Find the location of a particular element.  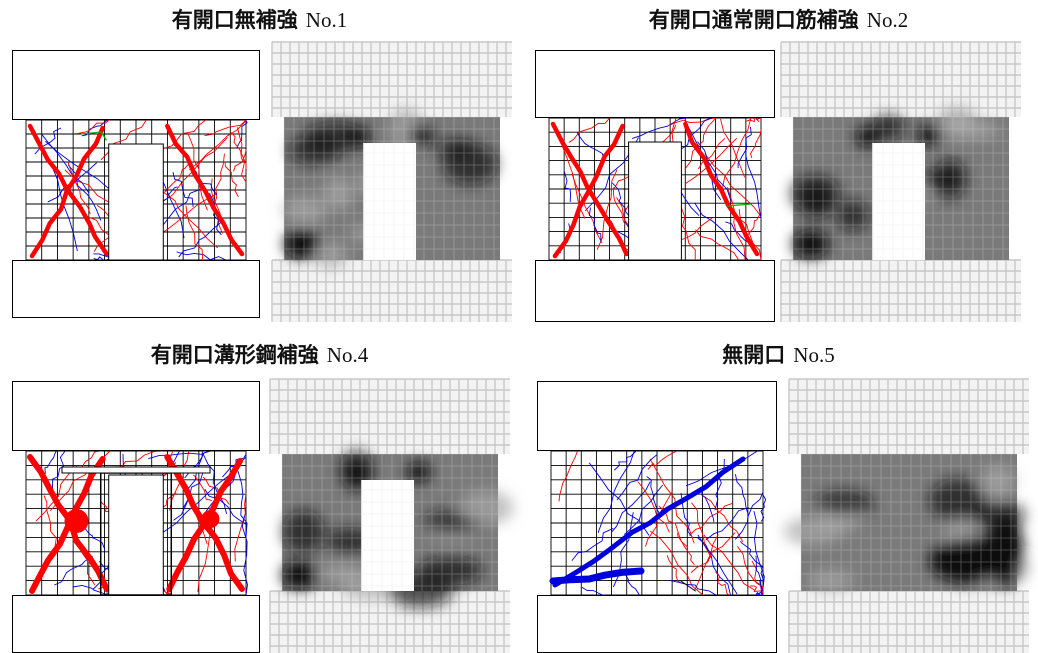

crack-pattern-drawing is located at coordinates (655, 186).